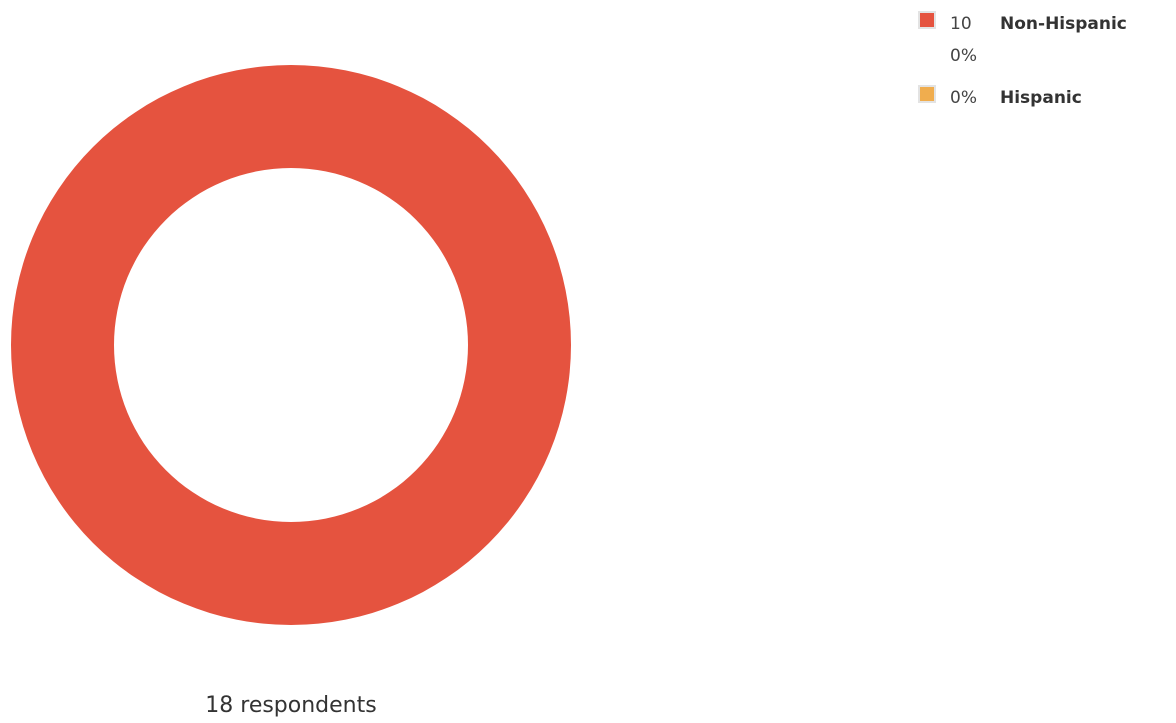 Image resolution: width=1176 pixels, height=723 pixels. Describe the element at coordinates (963, 40) in the screenshot. I see `legend-percent-non-hispanic: 100%` at that location.